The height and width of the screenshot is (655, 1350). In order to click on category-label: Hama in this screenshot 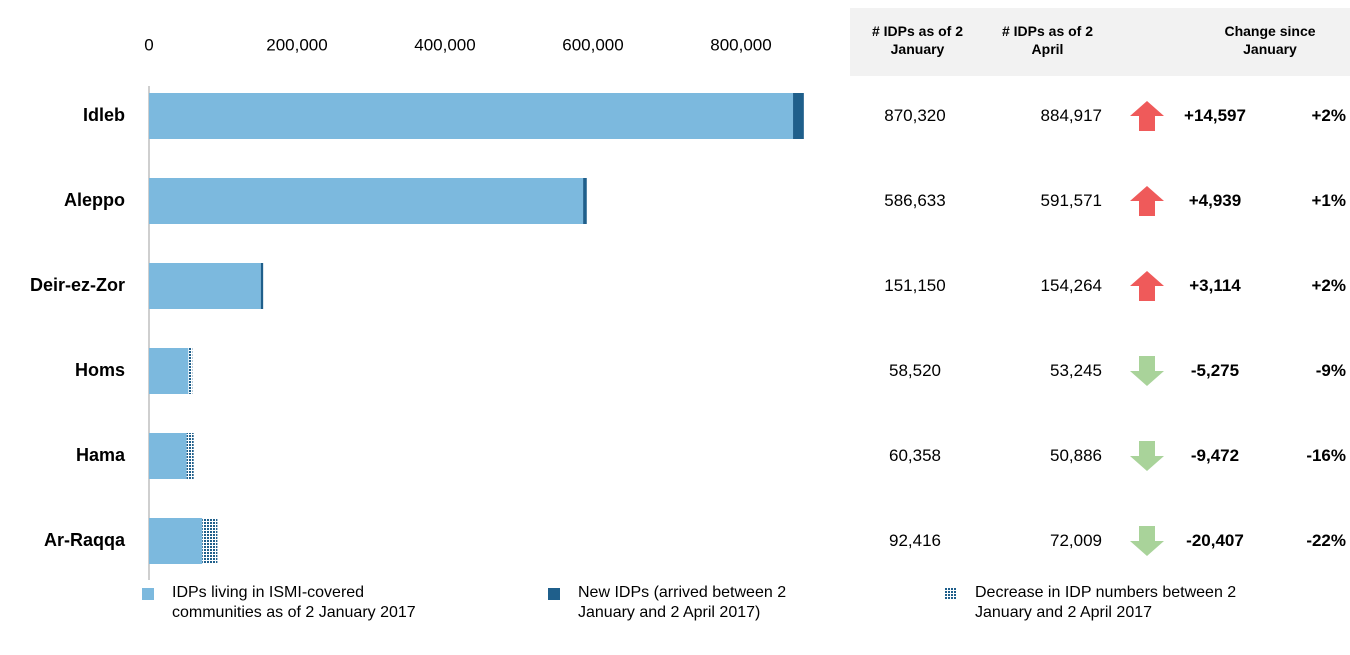, I will do `click(101, 455)`.